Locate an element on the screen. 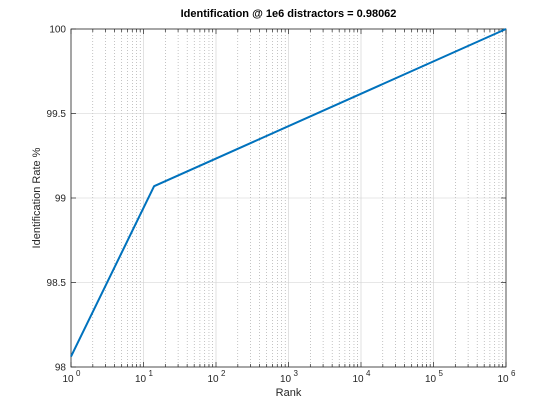 The height and width of the screenshot is (412, 557). x-axis-label: Rank is located at coordinates (289, 393).